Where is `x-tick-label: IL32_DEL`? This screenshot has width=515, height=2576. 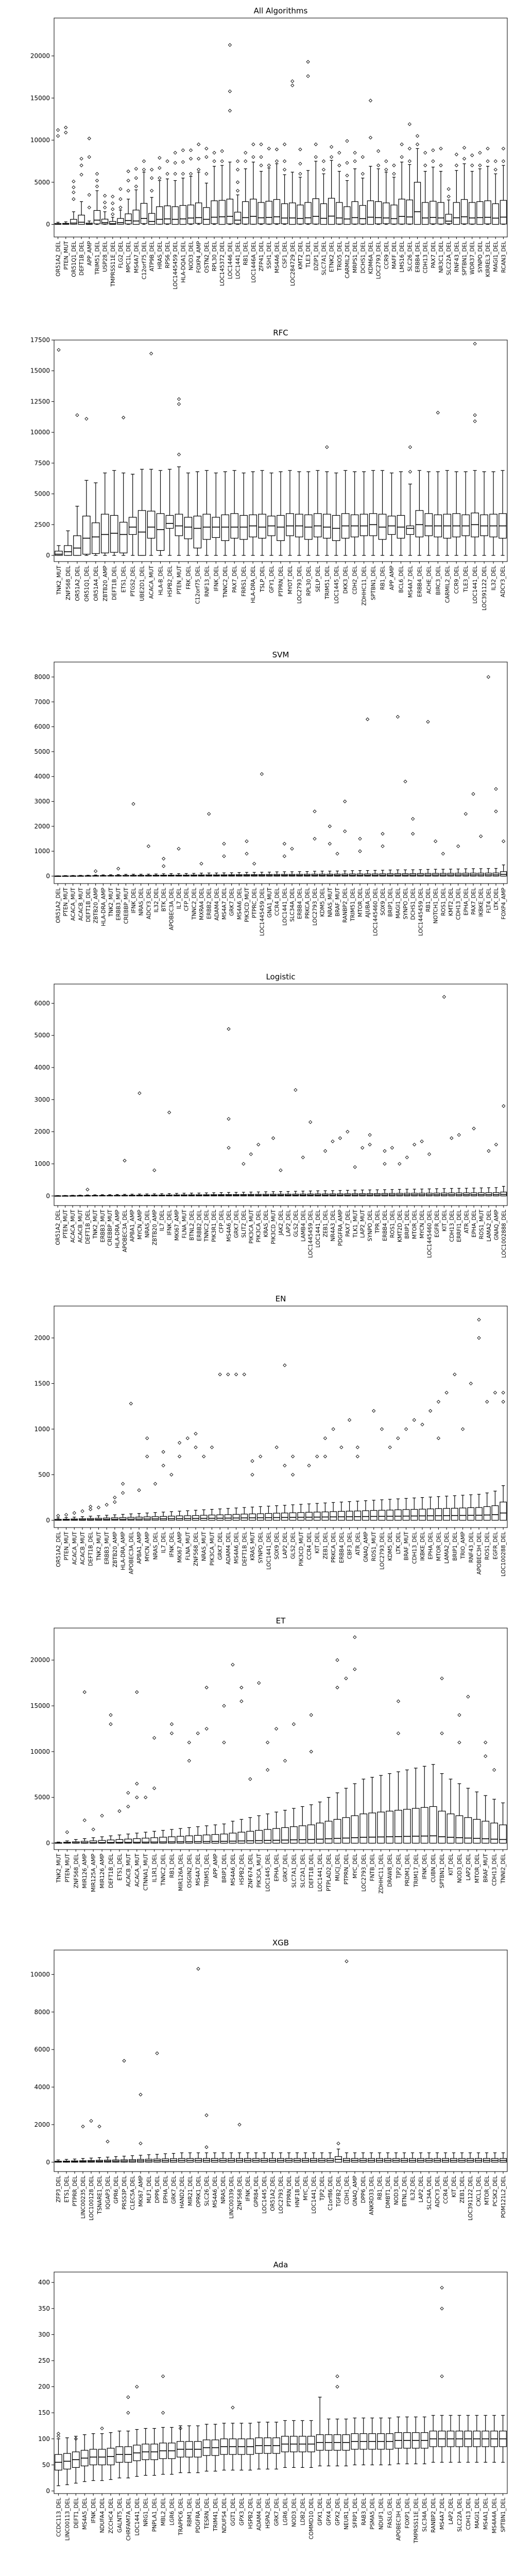 x-tick-label: IL32_DEL is located at coordinates (413, 2188).